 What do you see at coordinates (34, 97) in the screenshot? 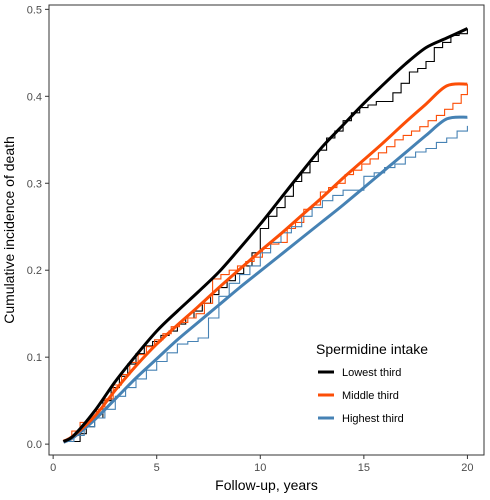
I see `y-tick-label: 0.4` at bounding box center [34, 97].